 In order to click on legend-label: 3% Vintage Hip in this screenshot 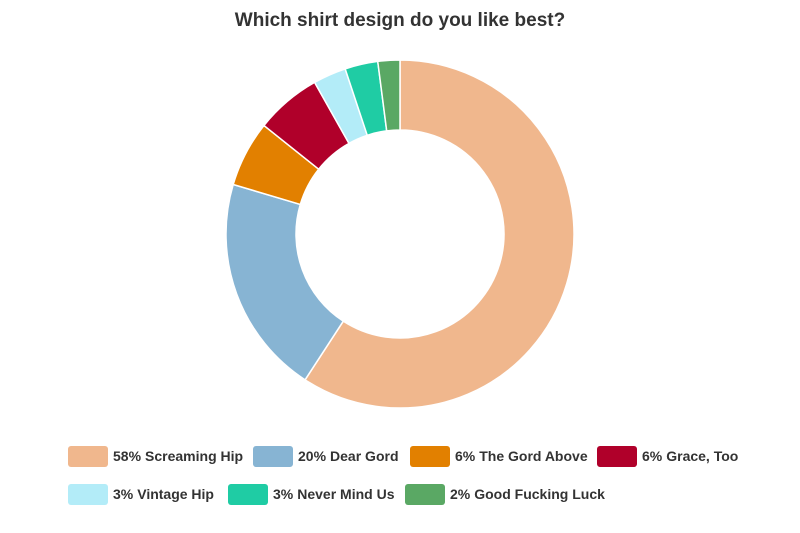, I will do `click(163, 494)`.